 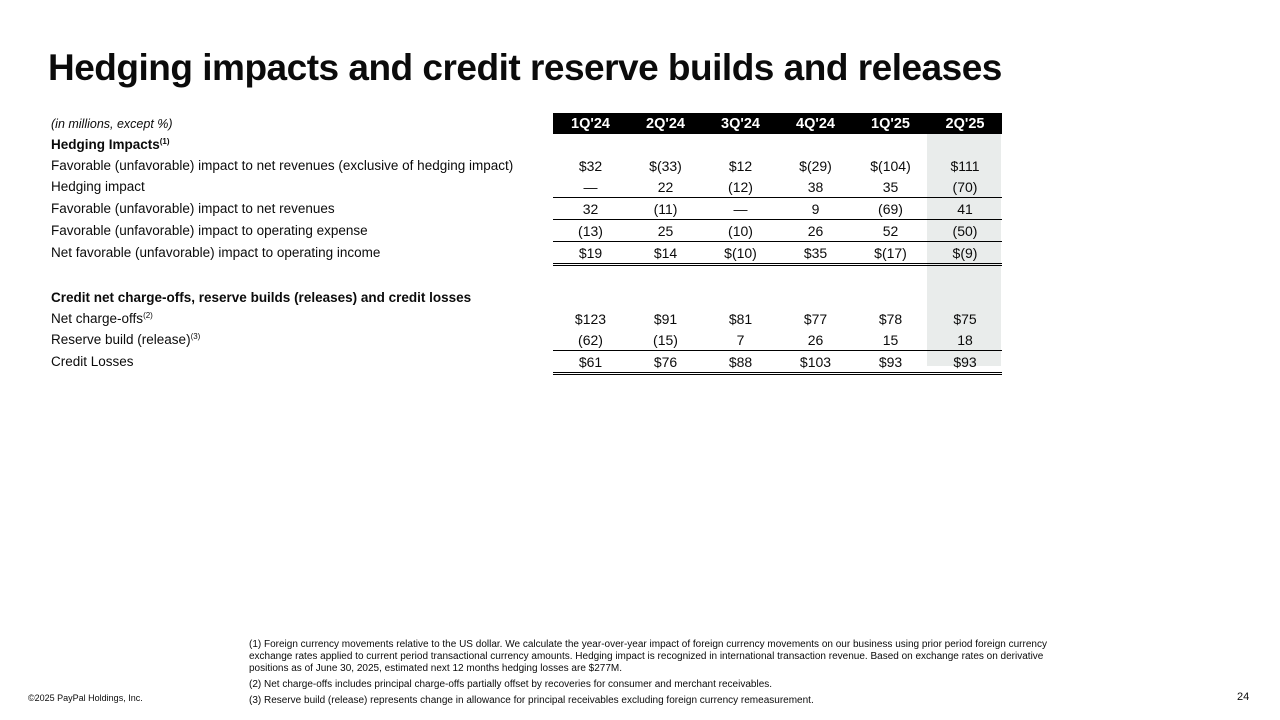 What do you see at coordinates (890, 339) in the screenshot?
I see `table-cell: 15` at bounding box center [890, 339].